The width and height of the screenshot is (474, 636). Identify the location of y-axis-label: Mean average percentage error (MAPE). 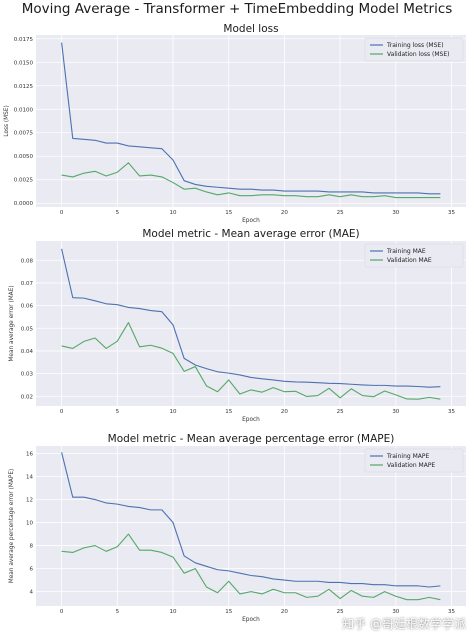
(12, 526).